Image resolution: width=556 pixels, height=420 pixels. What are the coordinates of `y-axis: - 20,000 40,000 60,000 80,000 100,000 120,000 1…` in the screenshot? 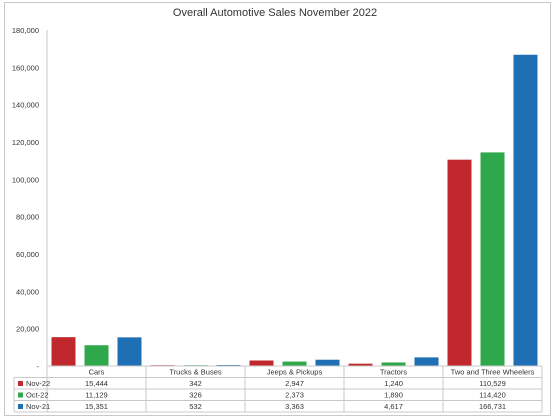 It's located at (30, 198).